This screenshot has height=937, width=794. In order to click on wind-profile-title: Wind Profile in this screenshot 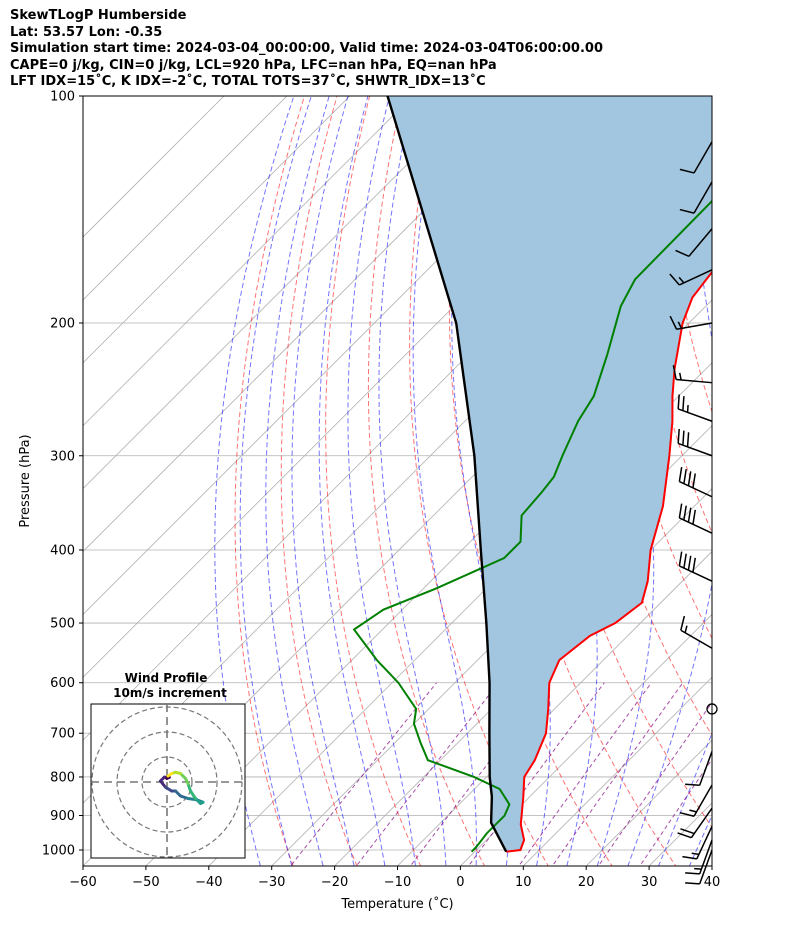, I will do `click(166, 678)`.